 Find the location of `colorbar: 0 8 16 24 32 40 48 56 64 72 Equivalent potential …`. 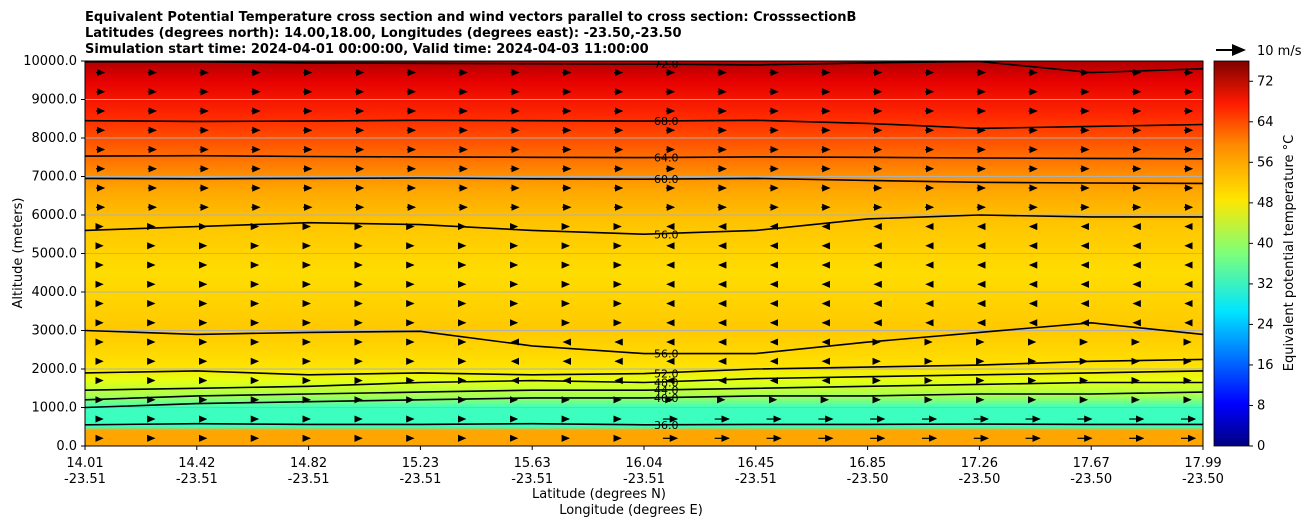

colorbar: 0 8 16 24 32 40 48 56 64 72 Equivalent potential … is located at coordinates (1255, 257).